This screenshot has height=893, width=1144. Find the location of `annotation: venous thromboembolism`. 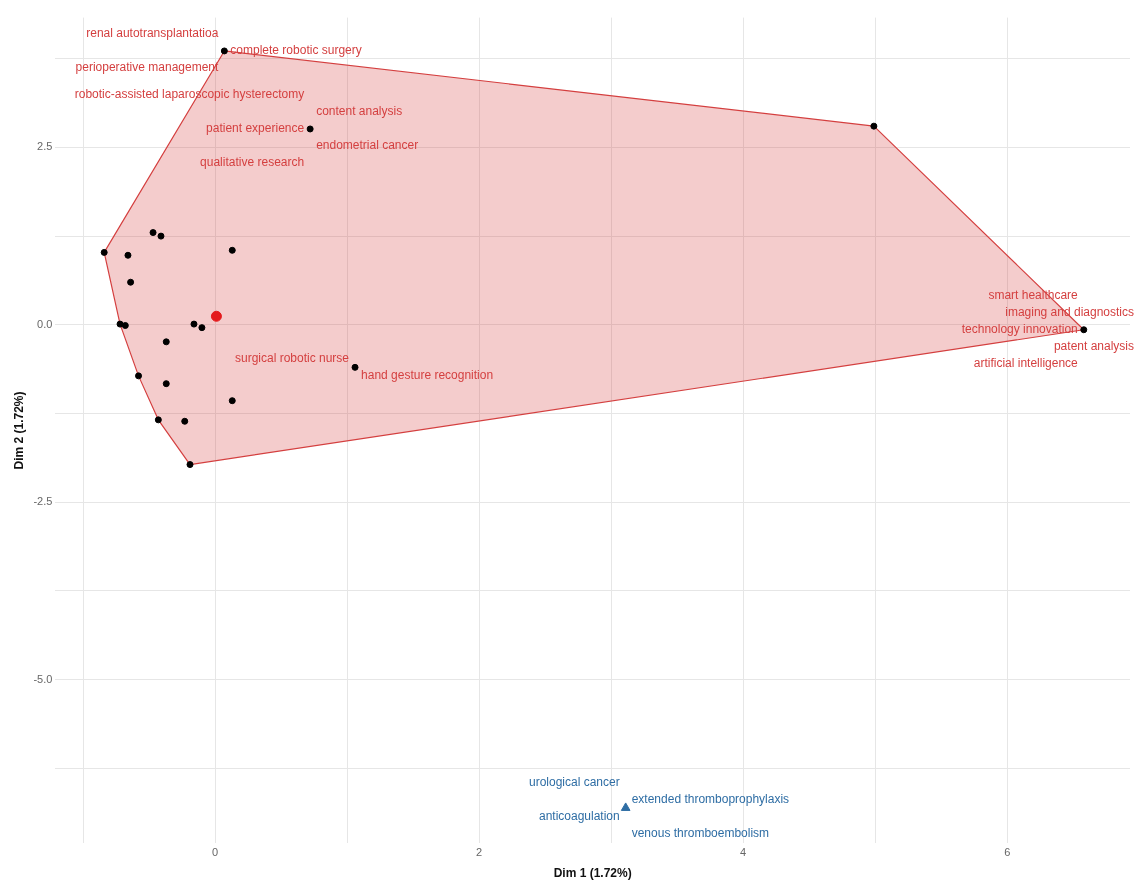

annotation: venous thromboembolism is located at coordinates (700, 832).